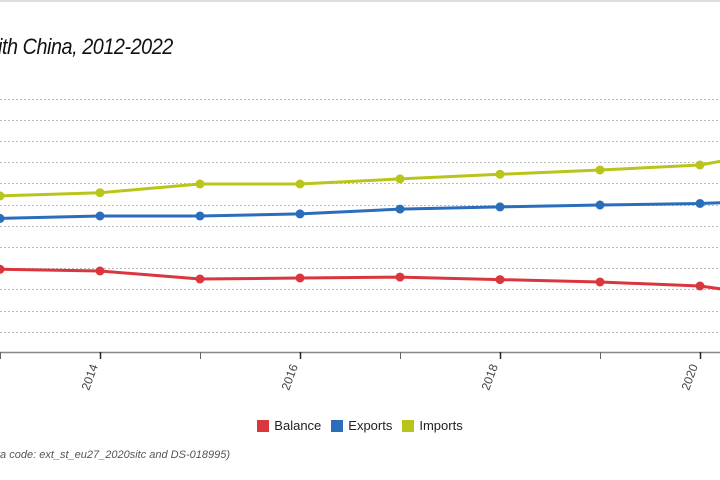 Image resolution: width=720 pixels, height=480 pixels. Describe the element at coordinates (337, 425) in the screenshot. I see `legend-swatch-exports` at that location.